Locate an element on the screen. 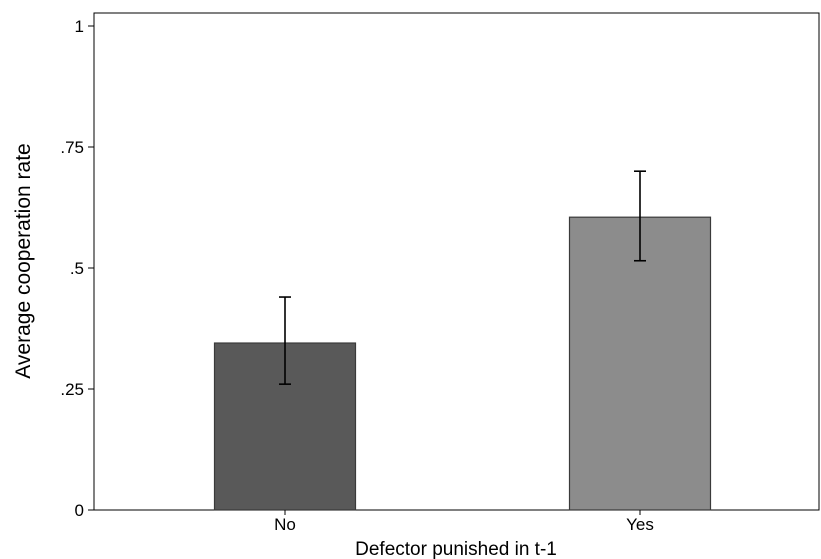 The height and width of the screenshot is (559, 821). bar-yes is located at coordinates (640, 363).